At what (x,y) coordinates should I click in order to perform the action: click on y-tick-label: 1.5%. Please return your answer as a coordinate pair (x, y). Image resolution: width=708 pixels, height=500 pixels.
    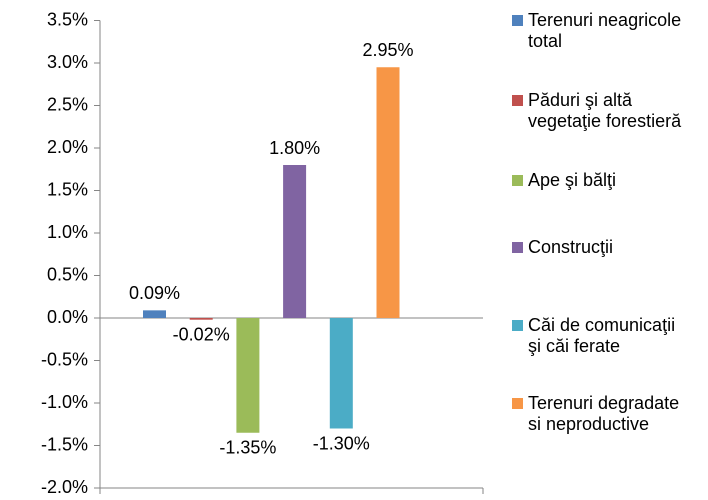
    Looking at the image, I should click on (67, 189).